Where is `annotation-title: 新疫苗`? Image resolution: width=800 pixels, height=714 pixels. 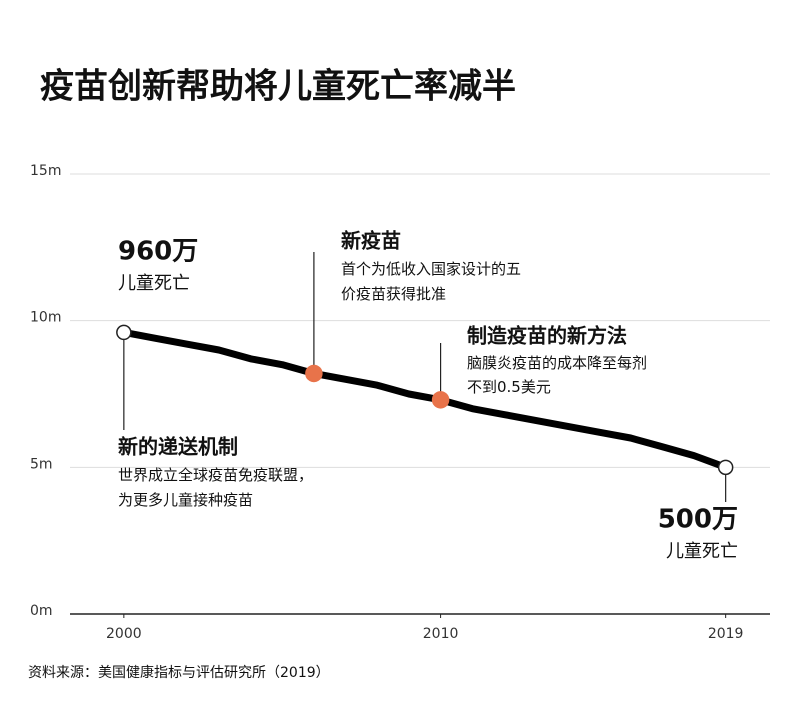
annotation-title: 新疫苗 is located at coordinates (371, 241).